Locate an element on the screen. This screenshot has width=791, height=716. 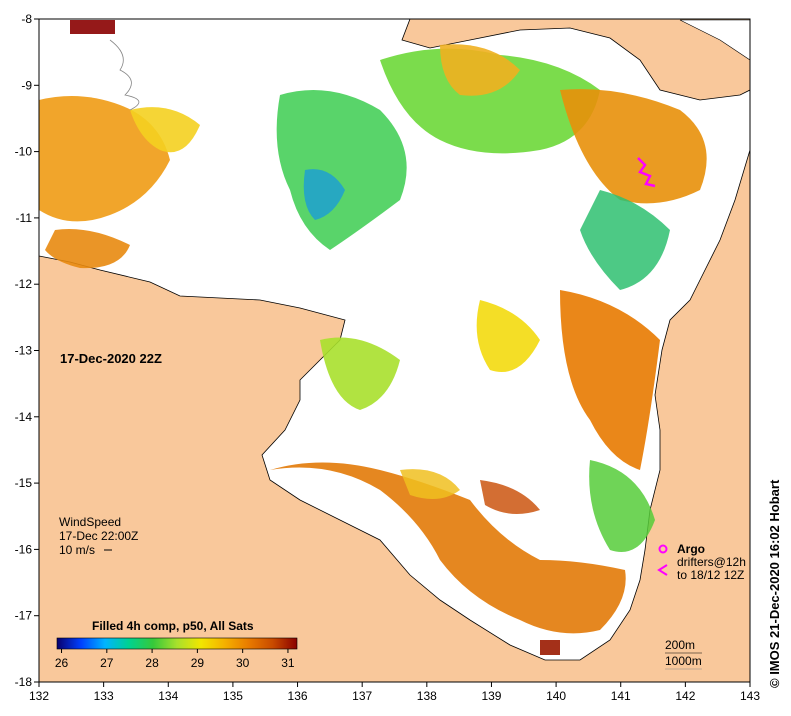
y-tick-label: -8 is located at coordinates (26, 19).